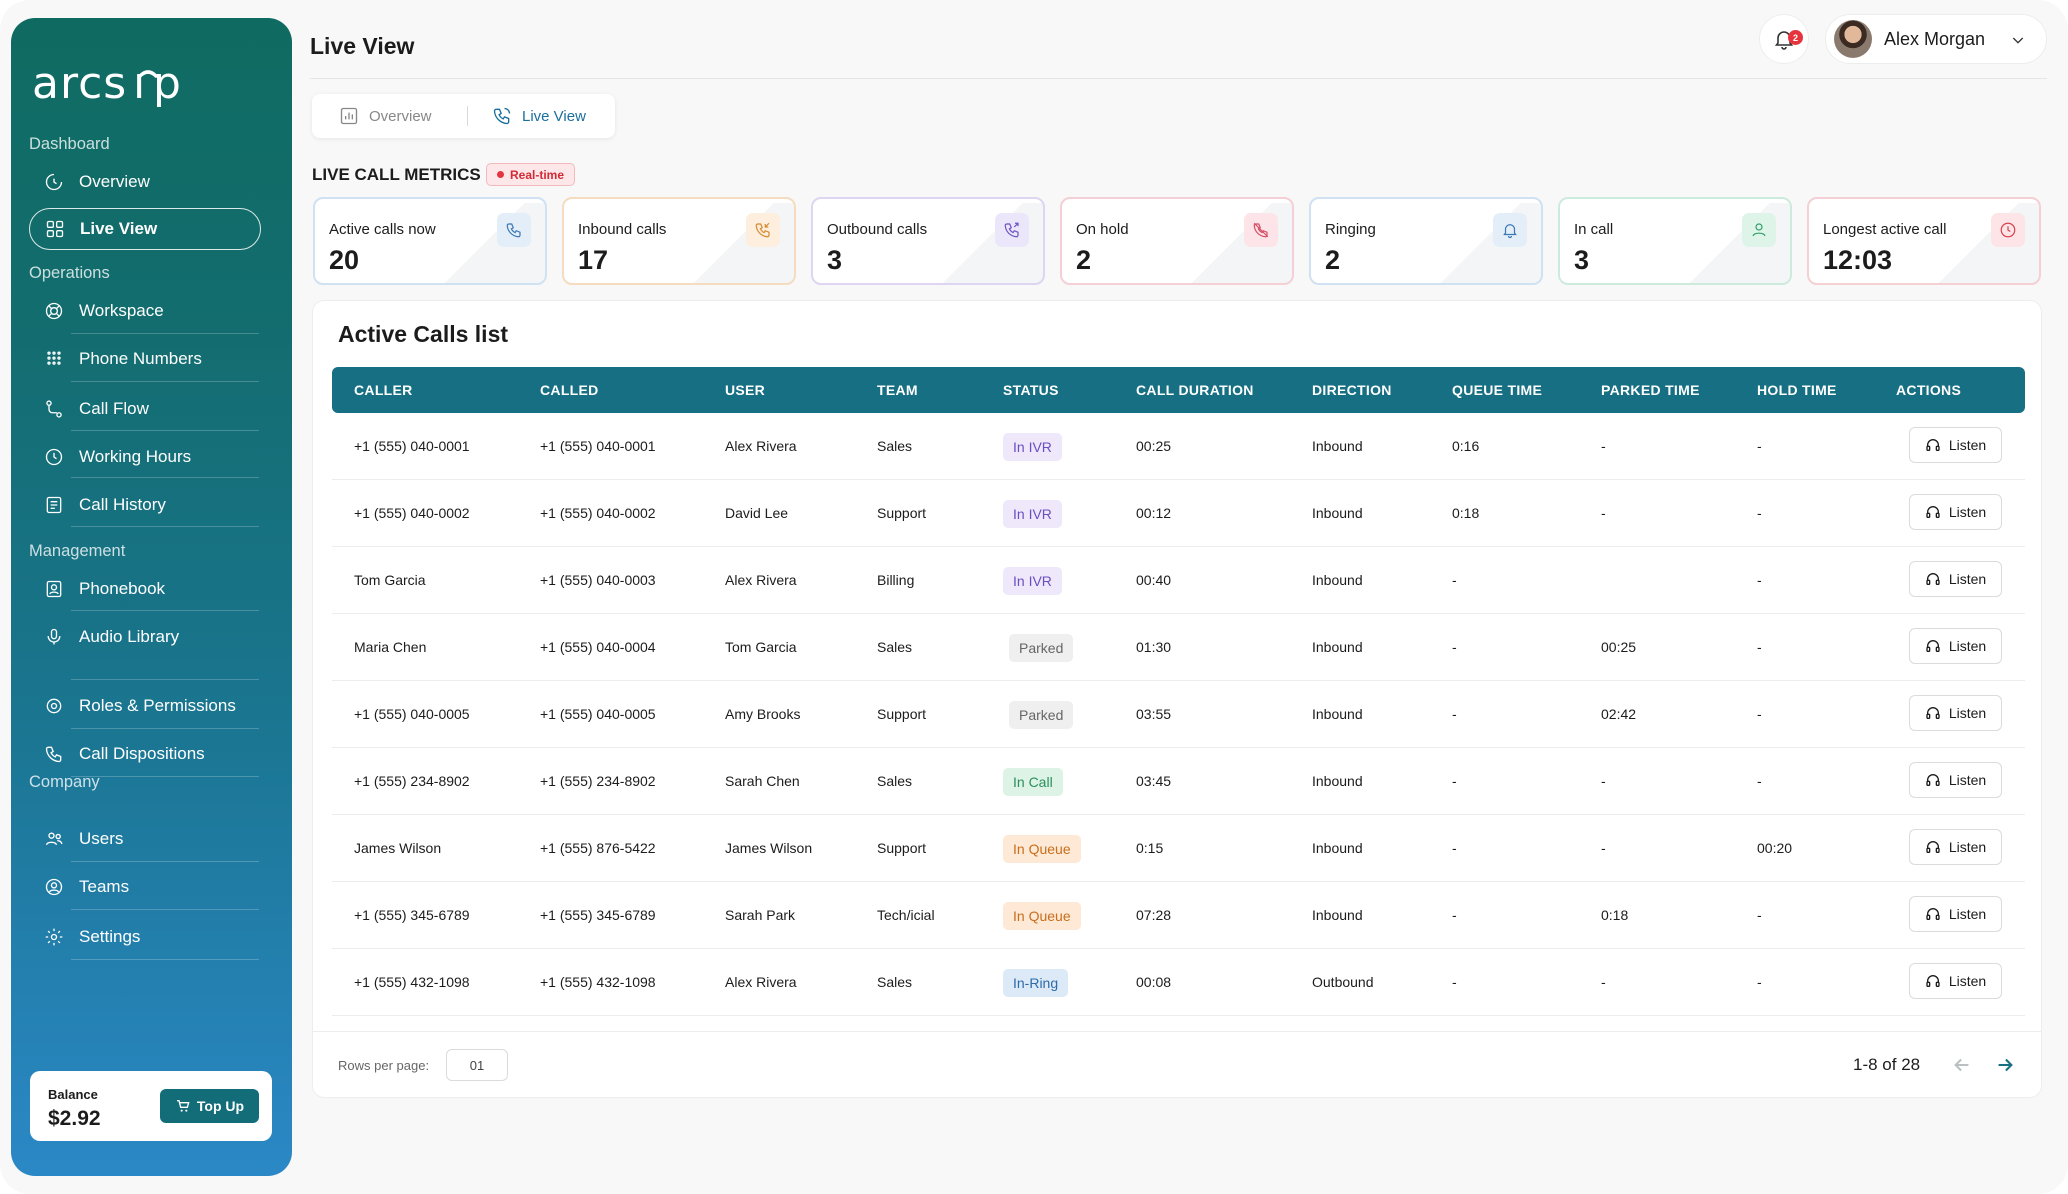 This screenshot has height=1194, width=2068. Describe the element at coordinates (1178, 78) in the screenshot. I see `header-divider` at that location.